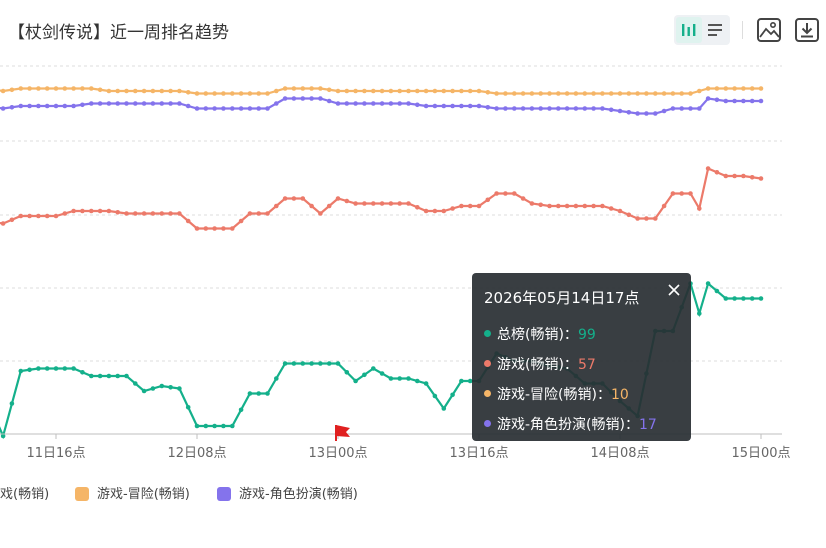 This screenshot has width=826, height=548. What do you see at coordinates (715, 30) in the screenshot?
I see `list-view-button` at bounding box center [715, 30].